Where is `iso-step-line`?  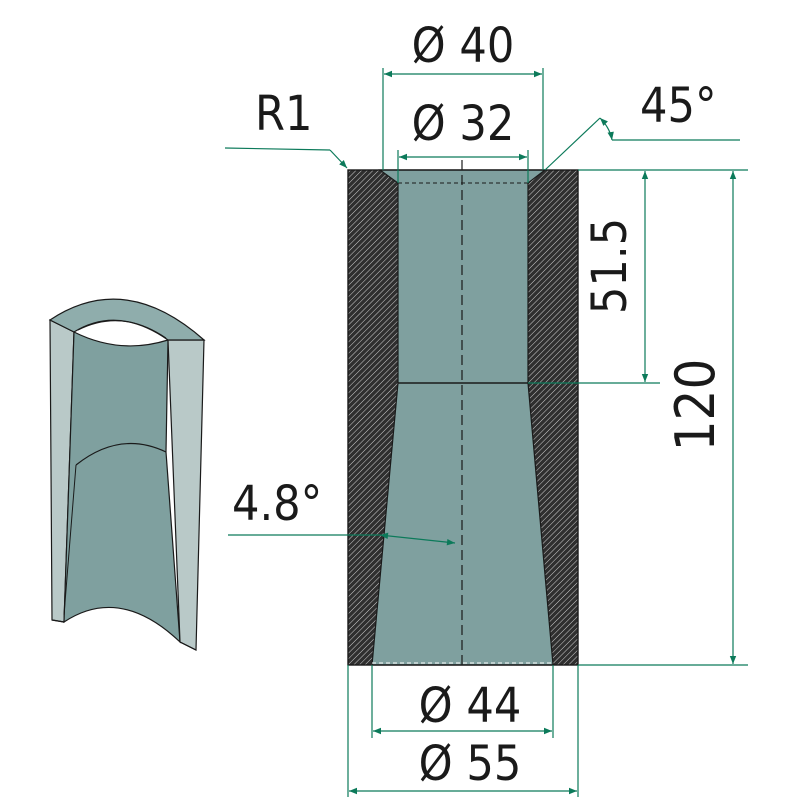 iso-step-line is located at coordinates (121, 454).